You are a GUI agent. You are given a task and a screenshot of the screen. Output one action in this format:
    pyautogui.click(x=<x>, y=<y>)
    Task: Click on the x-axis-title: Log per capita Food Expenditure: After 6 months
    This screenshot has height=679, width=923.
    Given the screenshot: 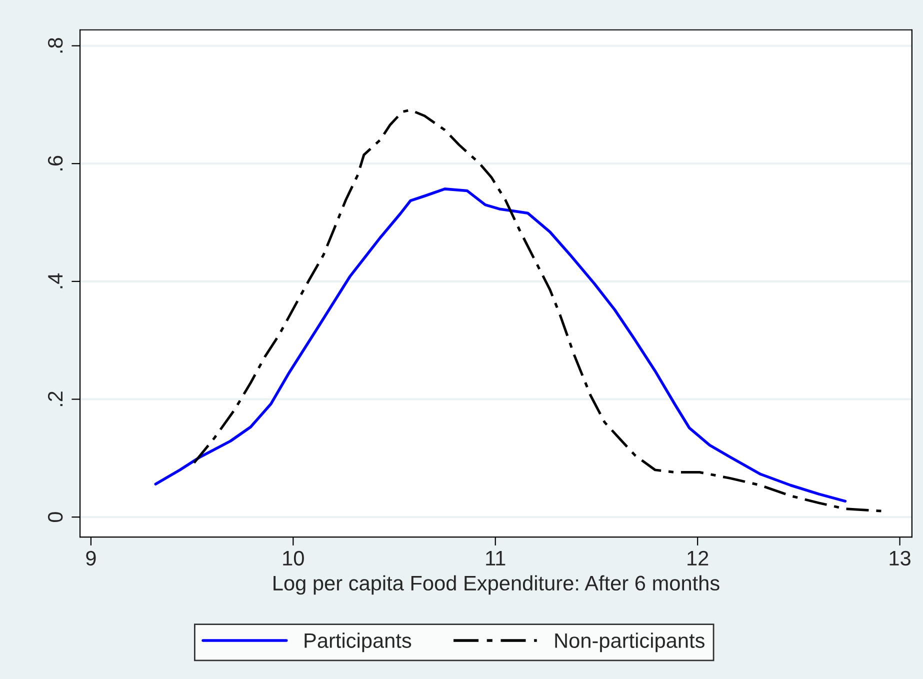 What is the action you would take?
    pyautogui.click(x=497, y=585)
    